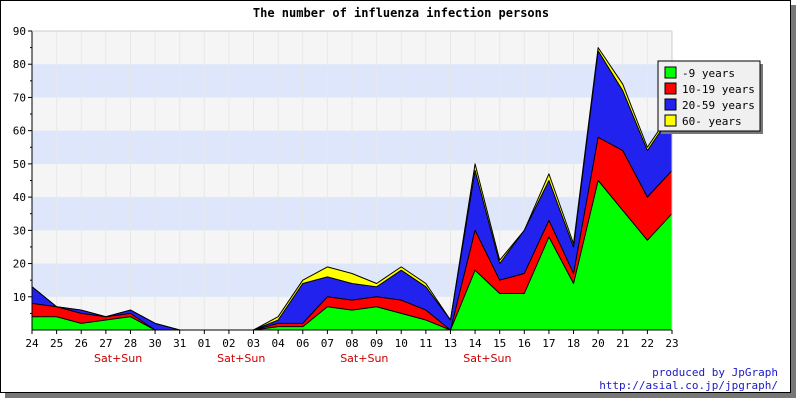  I want to click on x-tick-label: 06, so click(302, 343).